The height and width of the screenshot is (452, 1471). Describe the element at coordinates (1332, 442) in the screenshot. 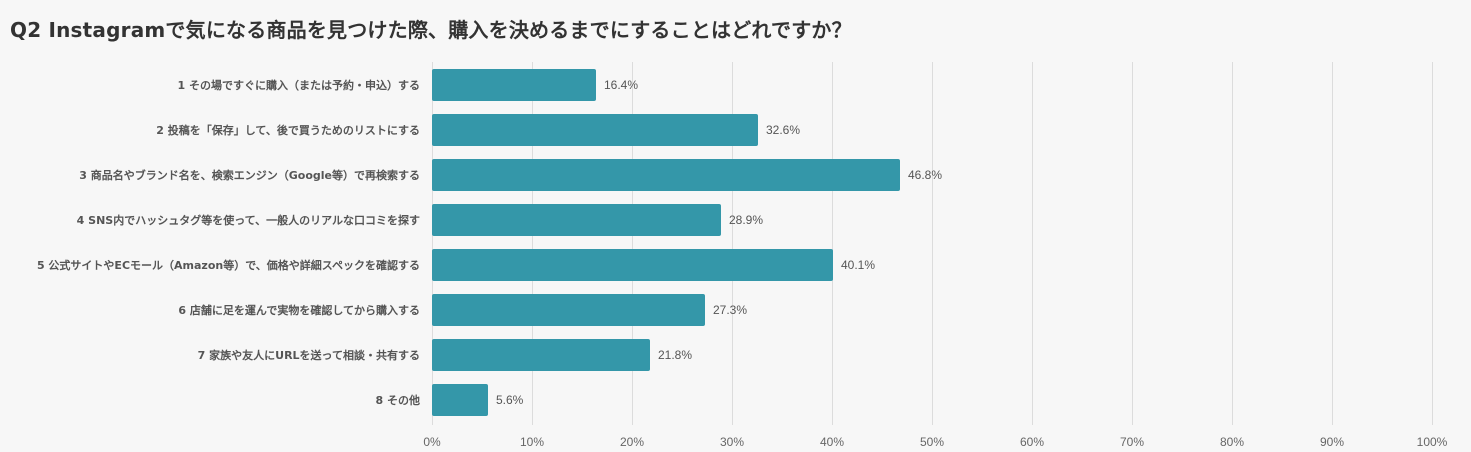

I see `x-tick-label: 90%` at that location.